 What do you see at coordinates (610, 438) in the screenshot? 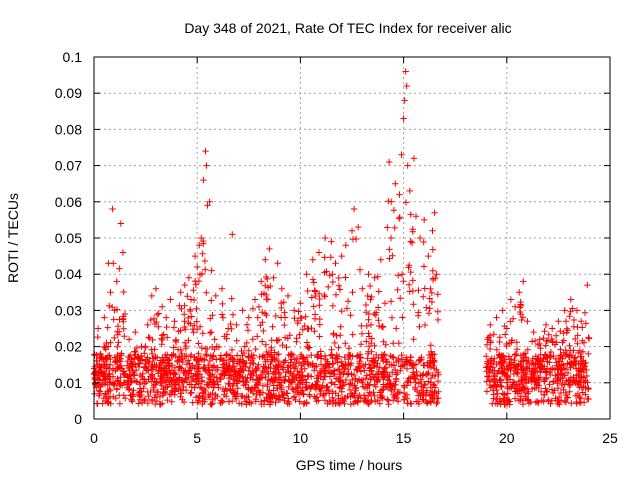
I see `x-tick-label: 25` at bounding box center [610, 438].